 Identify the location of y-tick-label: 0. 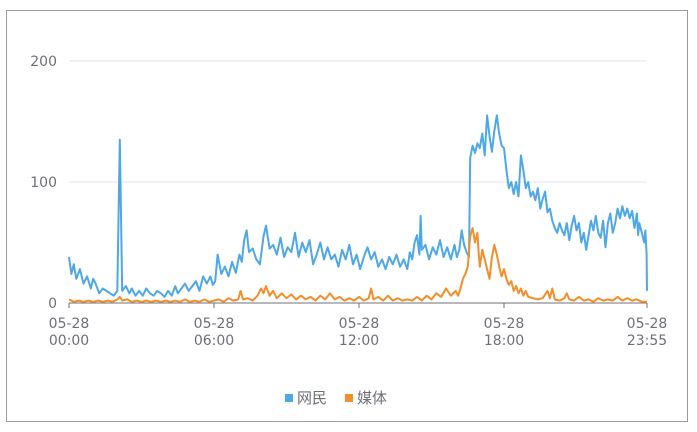
(52, 304).